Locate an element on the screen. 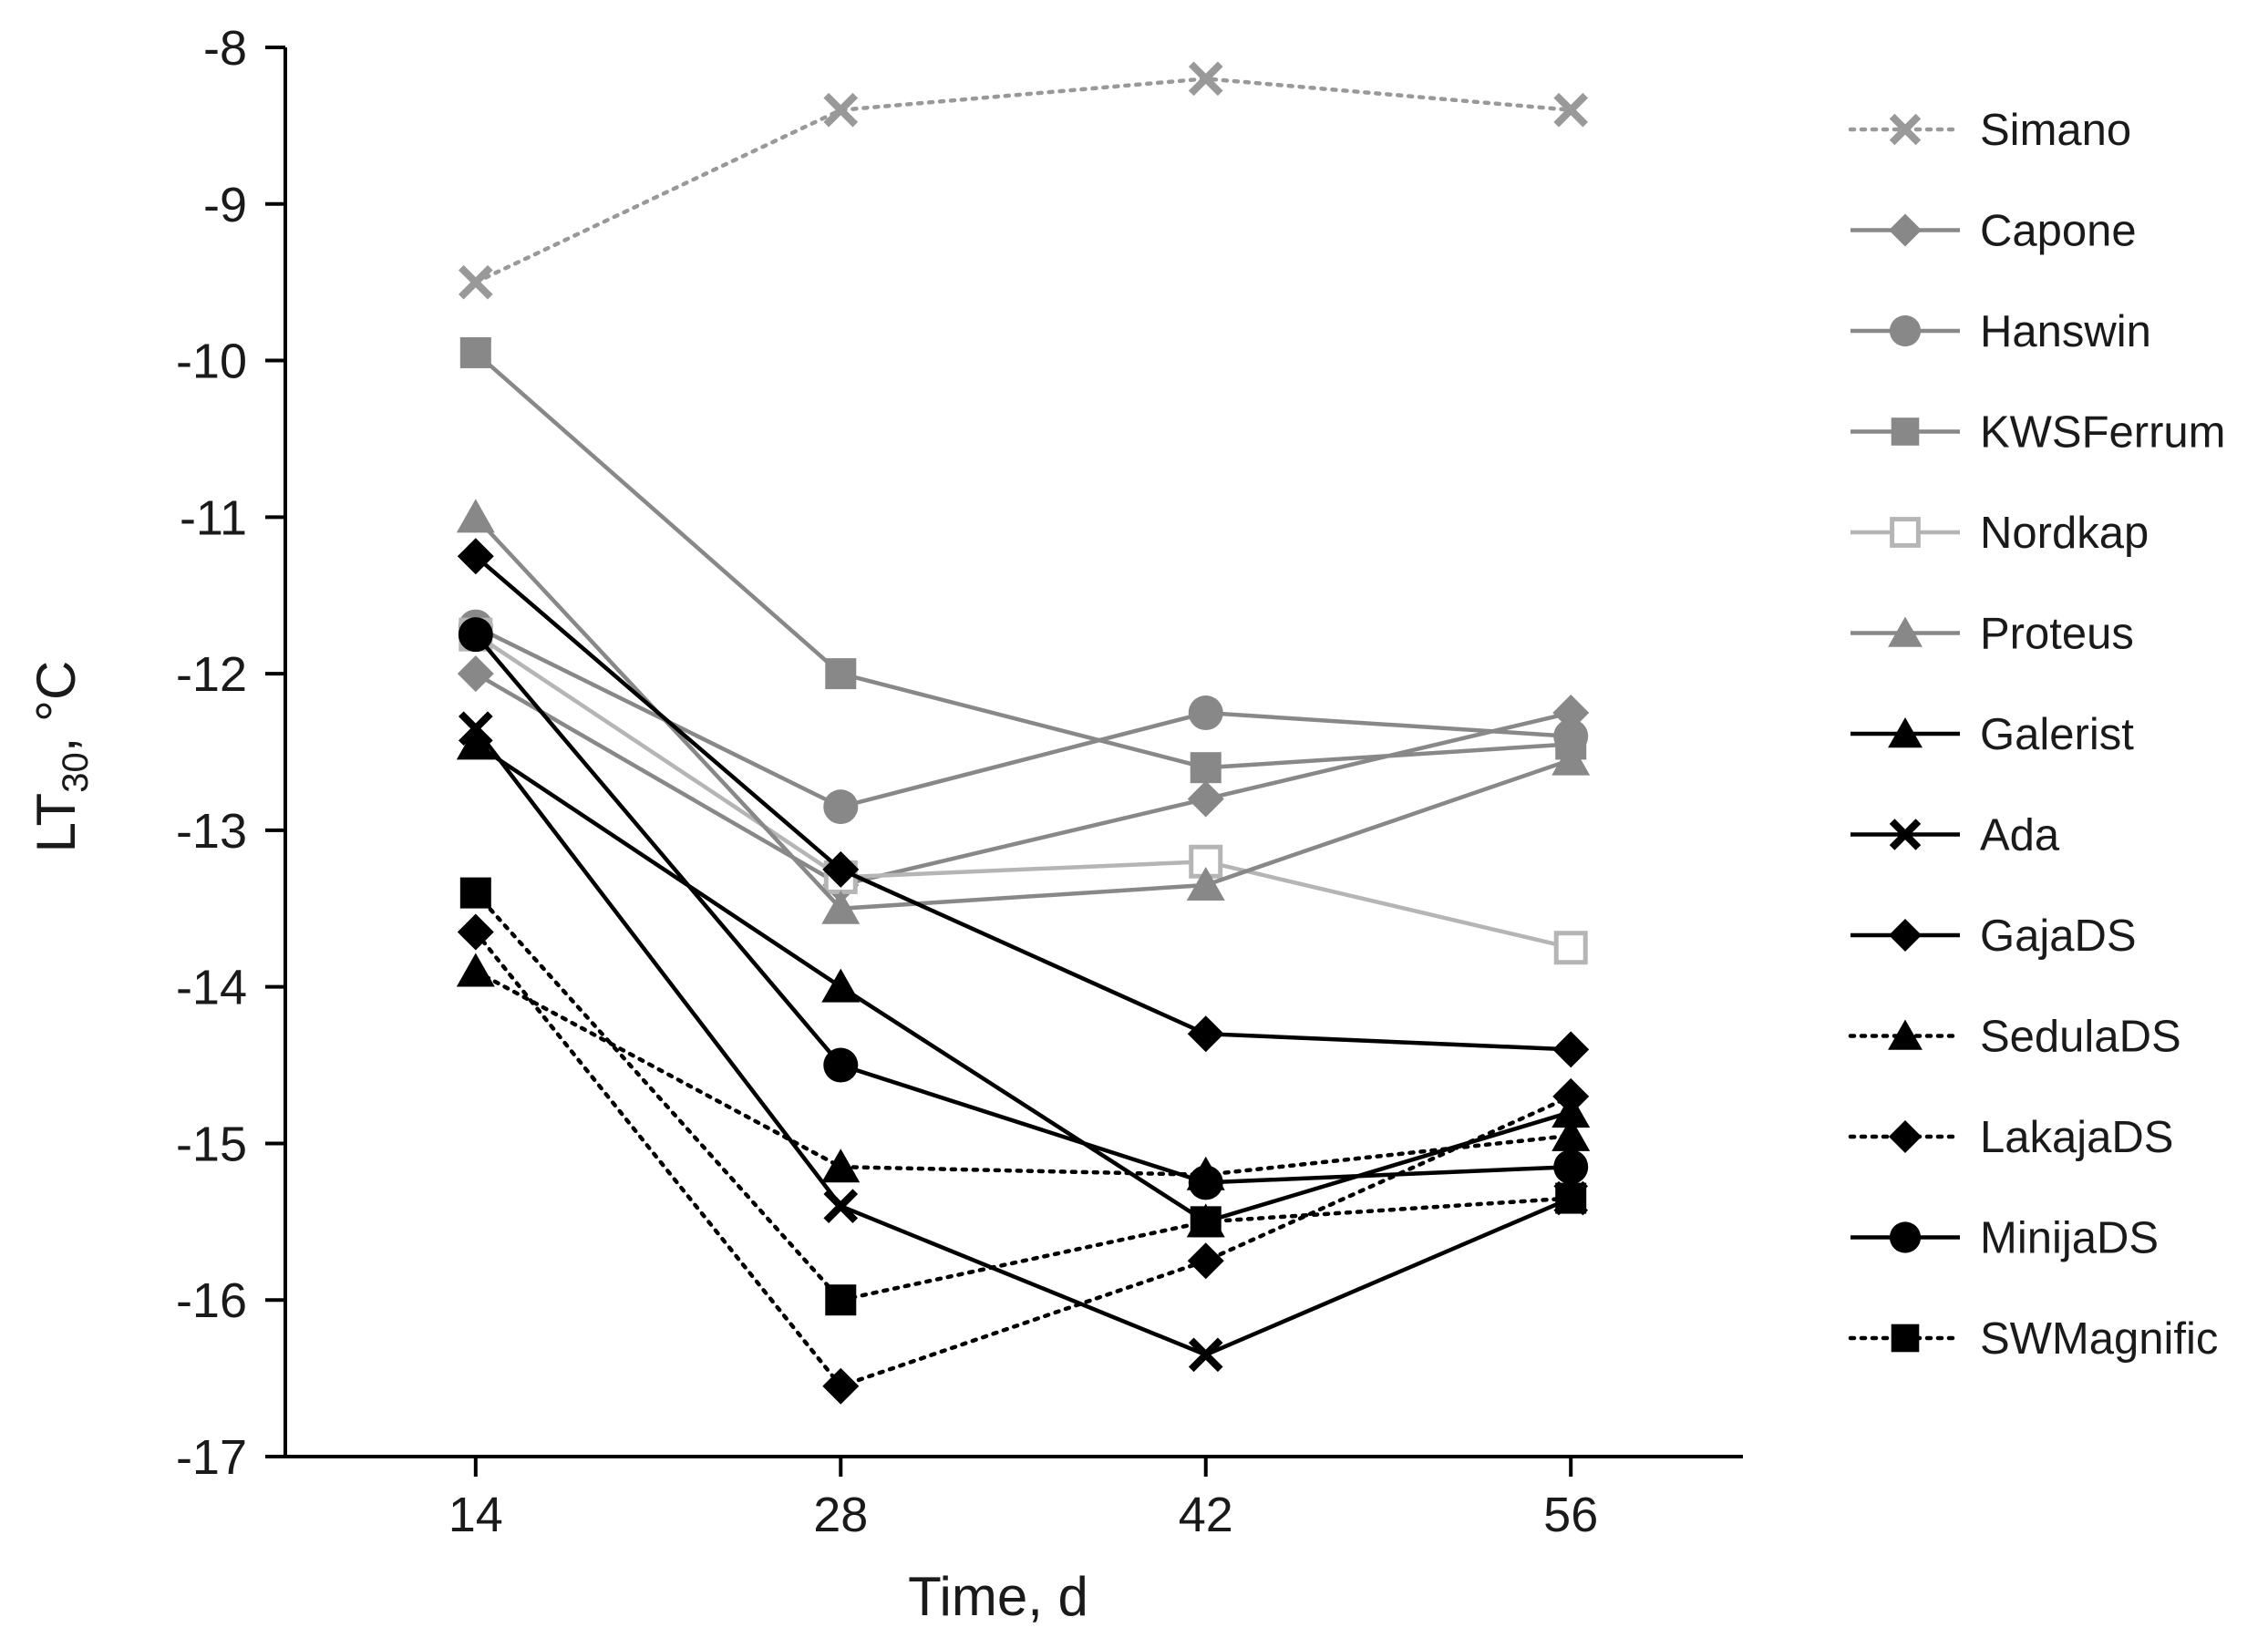 This screenshot has height=1648, width=2268. series-line-kwsferrum is located at coordinates (1023, 560).